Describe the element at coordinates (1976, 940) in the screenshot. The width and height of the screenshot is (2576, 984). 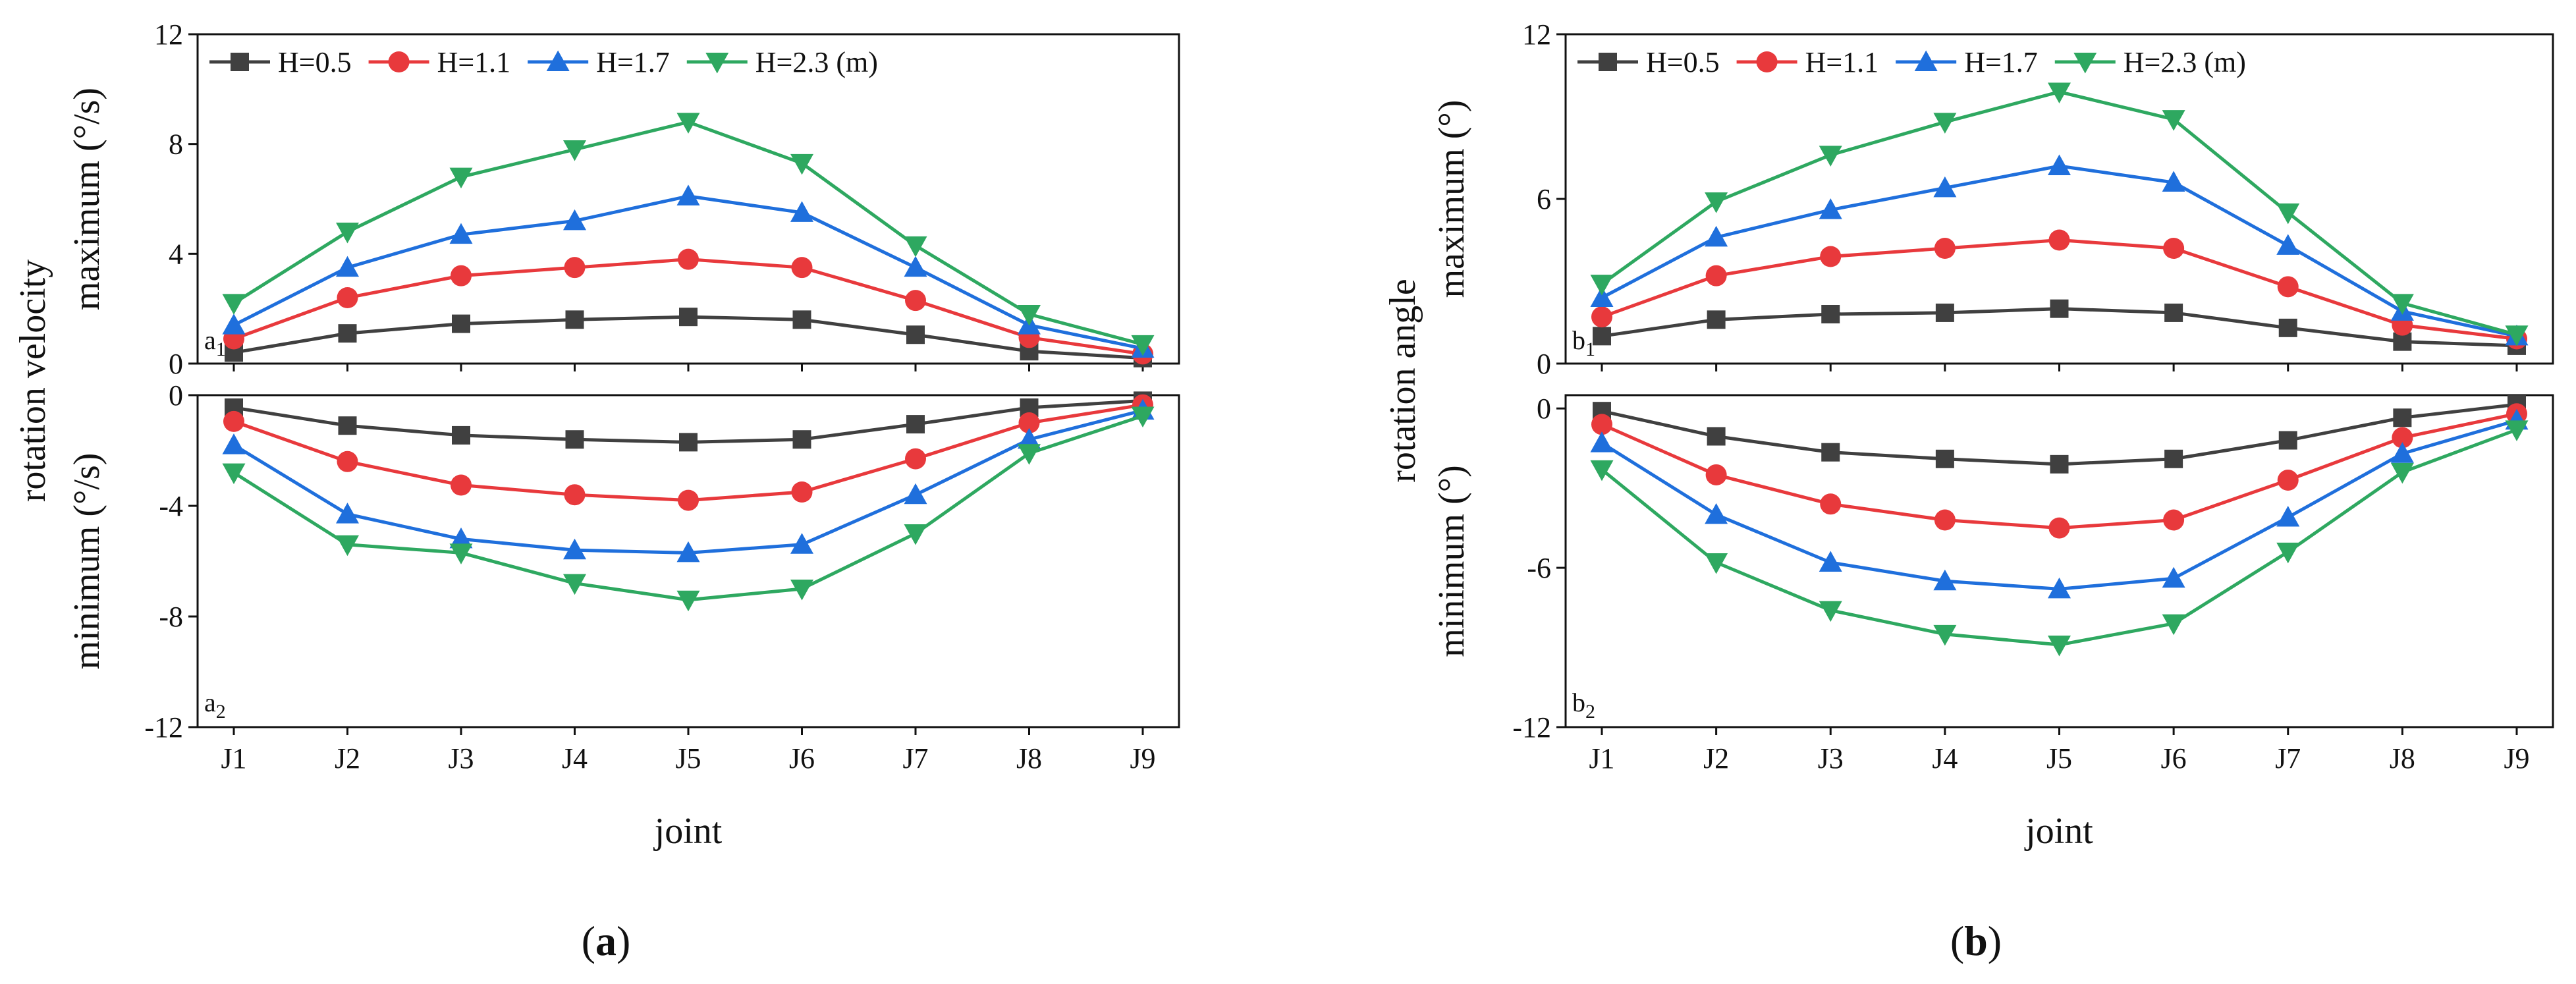
I see `figure-caption-b: (b)` at that location.